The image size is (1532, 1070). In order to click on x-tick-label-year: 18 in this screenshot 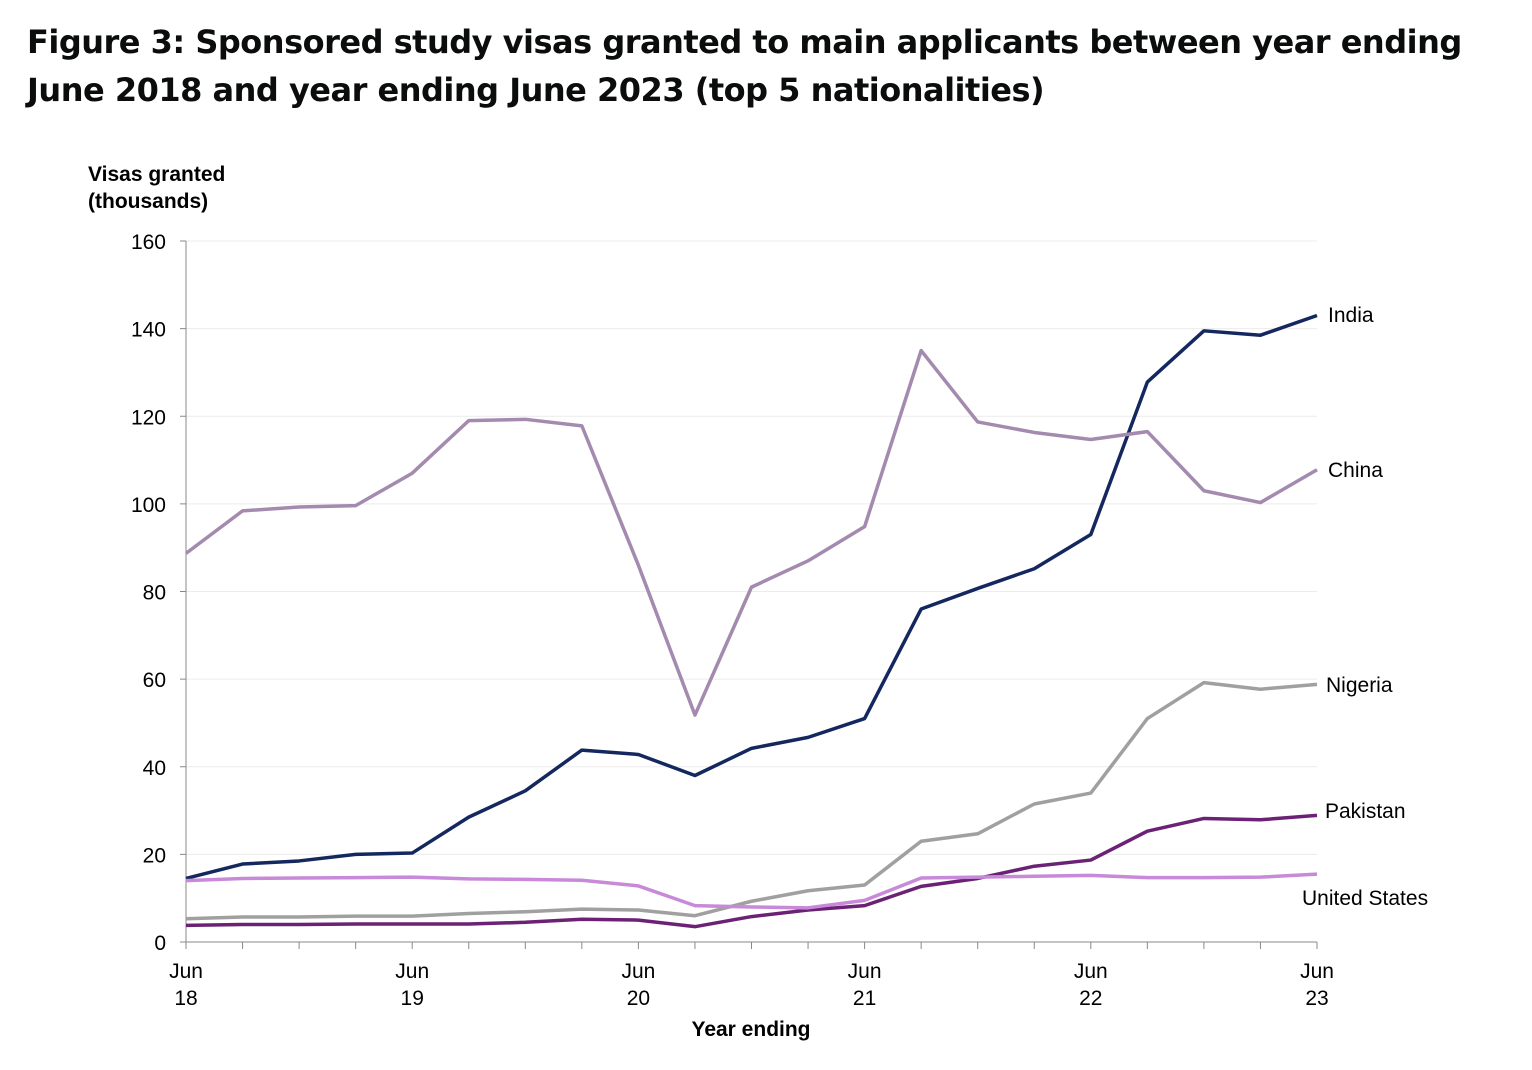, I will do `click(185, 998)`.